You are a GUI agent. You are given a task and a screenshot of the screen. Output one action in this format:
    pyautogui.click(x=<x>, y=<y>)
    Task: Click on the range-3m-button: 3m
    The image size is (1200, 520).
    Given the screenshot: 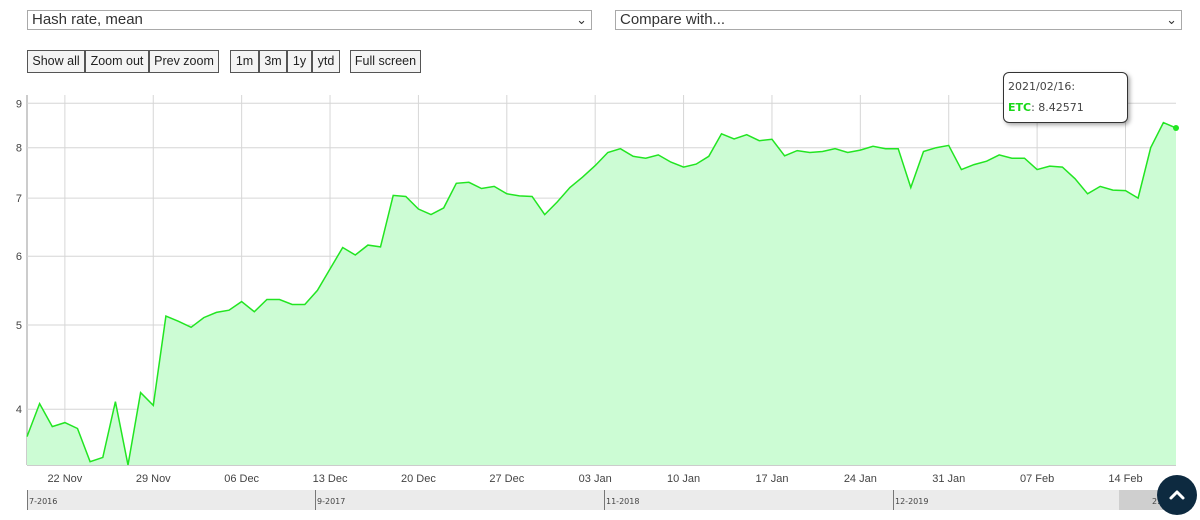 What is the action you would take?
    pyautogui.click(x=273, y=61)
    